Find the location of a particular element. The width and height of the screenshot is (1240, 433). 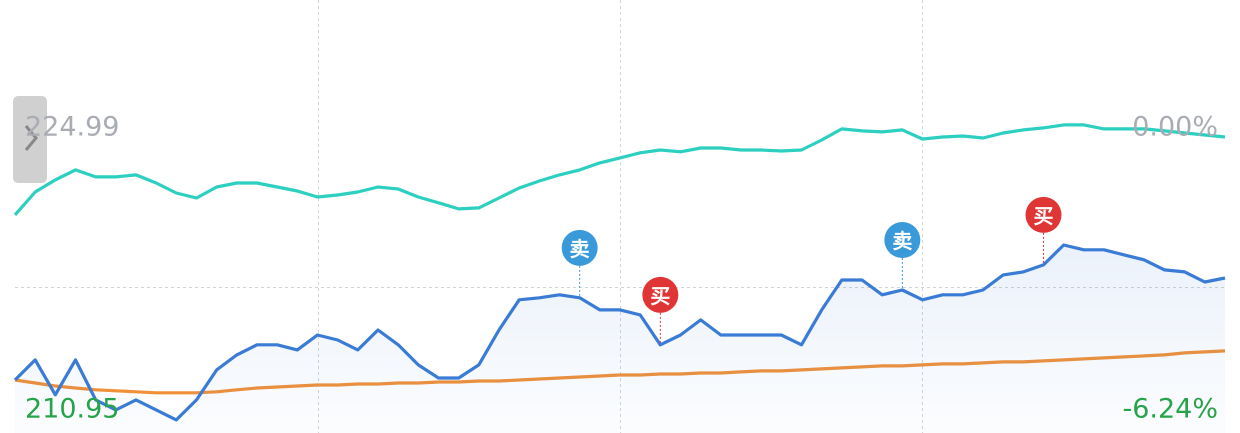

chevron is located at coordinates (31, 138).